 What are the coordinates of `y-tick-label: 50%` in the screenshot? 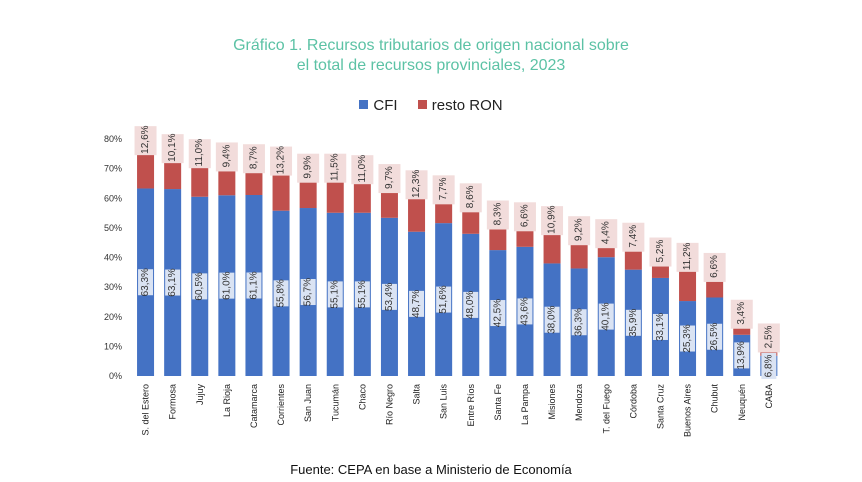 It's located at (113, 228).